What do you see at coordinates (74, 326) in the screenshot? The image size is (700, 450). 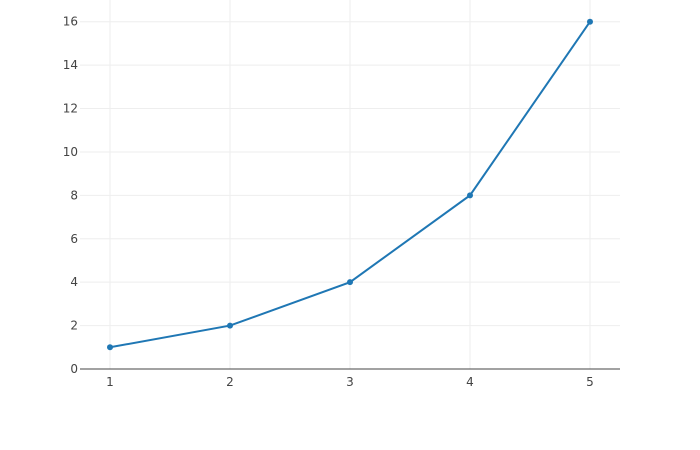 I see `y-tick-label: 2` at bounding box center [74, 326].